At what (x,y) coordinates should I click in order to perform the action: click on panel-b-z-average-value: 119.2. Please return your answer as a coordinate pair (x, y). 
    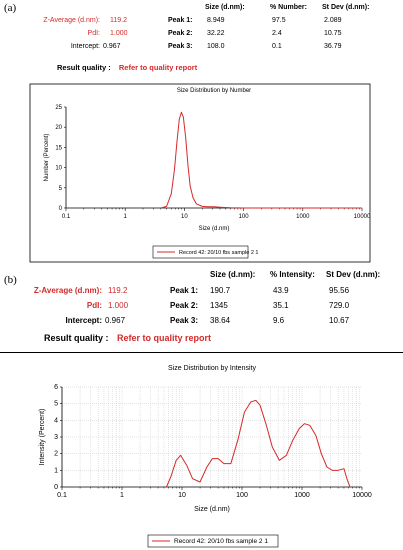
    Looking at the image, I should click on (118, 290).